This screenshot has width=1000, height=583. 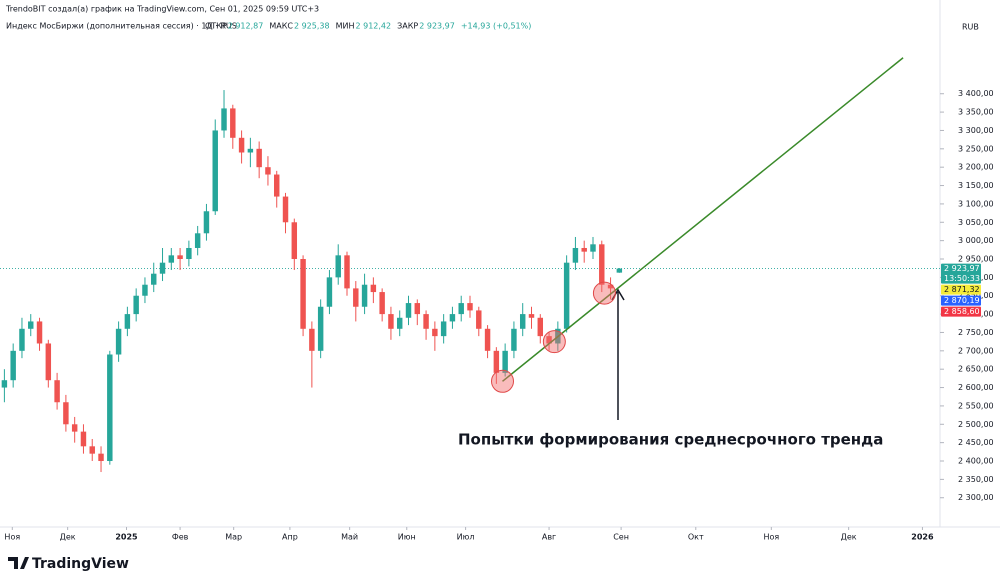 What do you see at coordinates (496, 26) in the screenshot?
I see `change: +14,93 (+0,51%)` at bounding box center [496, 26].